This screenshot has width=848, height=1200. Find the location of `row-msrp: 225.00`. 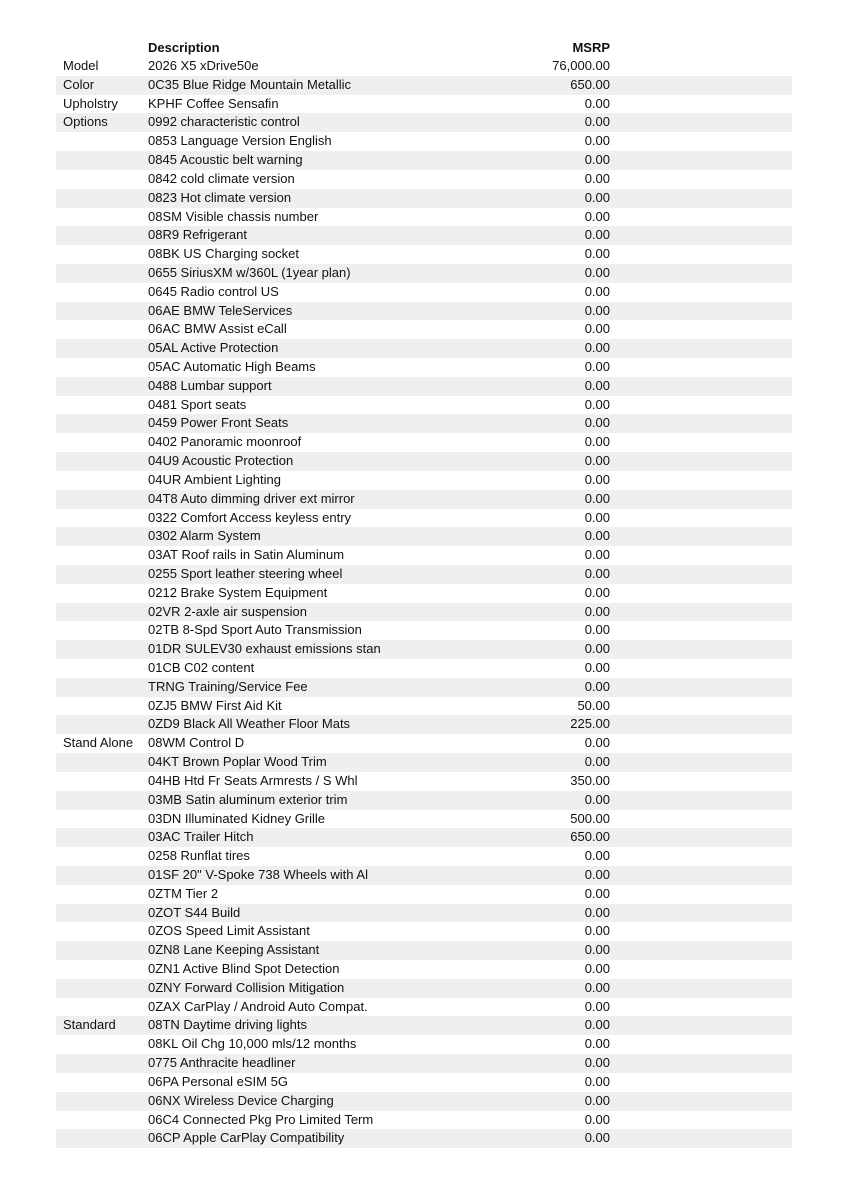

row-msrp: 225.00 is located at coordinates (590, 724).